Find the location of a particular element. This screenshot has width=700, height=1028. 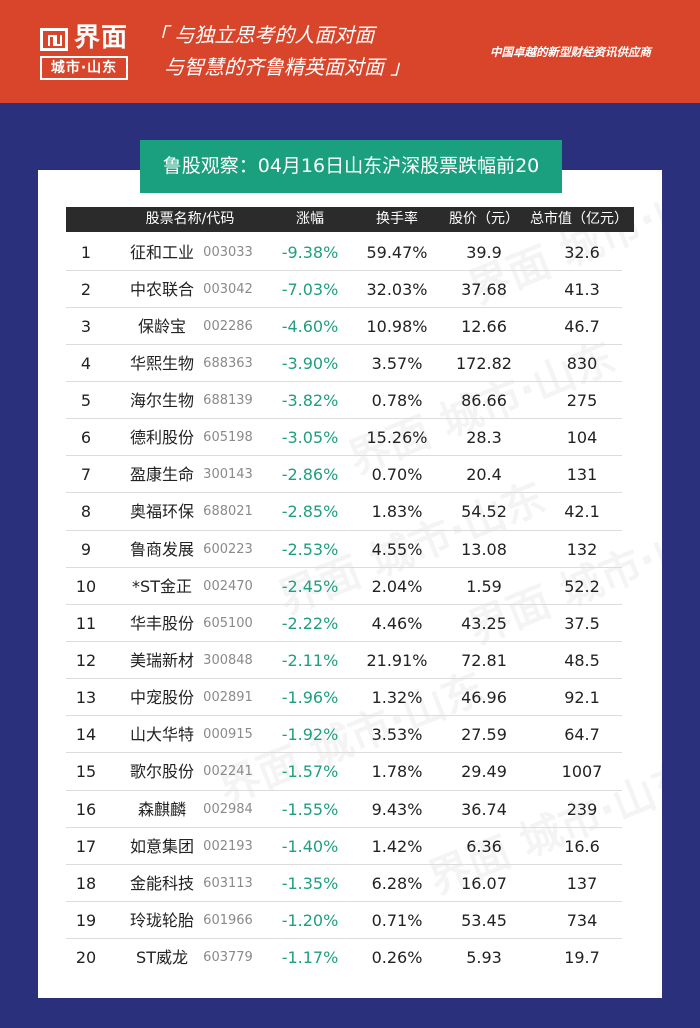

price-cell: 86.66 is located at coordinates (484, 401).